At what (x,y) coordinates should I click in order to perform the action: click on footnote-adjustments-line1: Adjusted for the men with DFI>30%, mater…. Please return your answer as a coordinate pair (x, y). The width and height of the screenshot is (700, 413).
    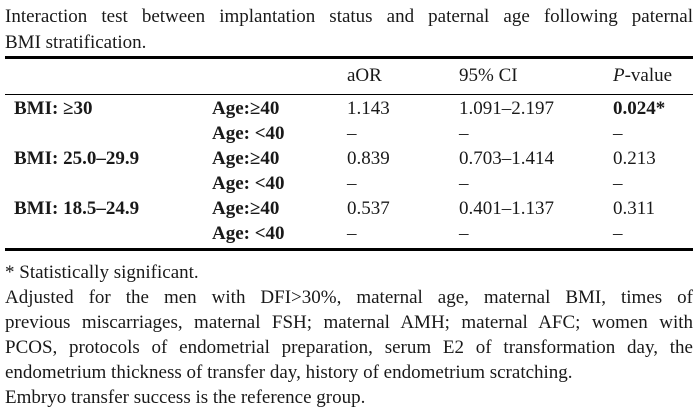
    Looking at the image, I should click on (349, 297).